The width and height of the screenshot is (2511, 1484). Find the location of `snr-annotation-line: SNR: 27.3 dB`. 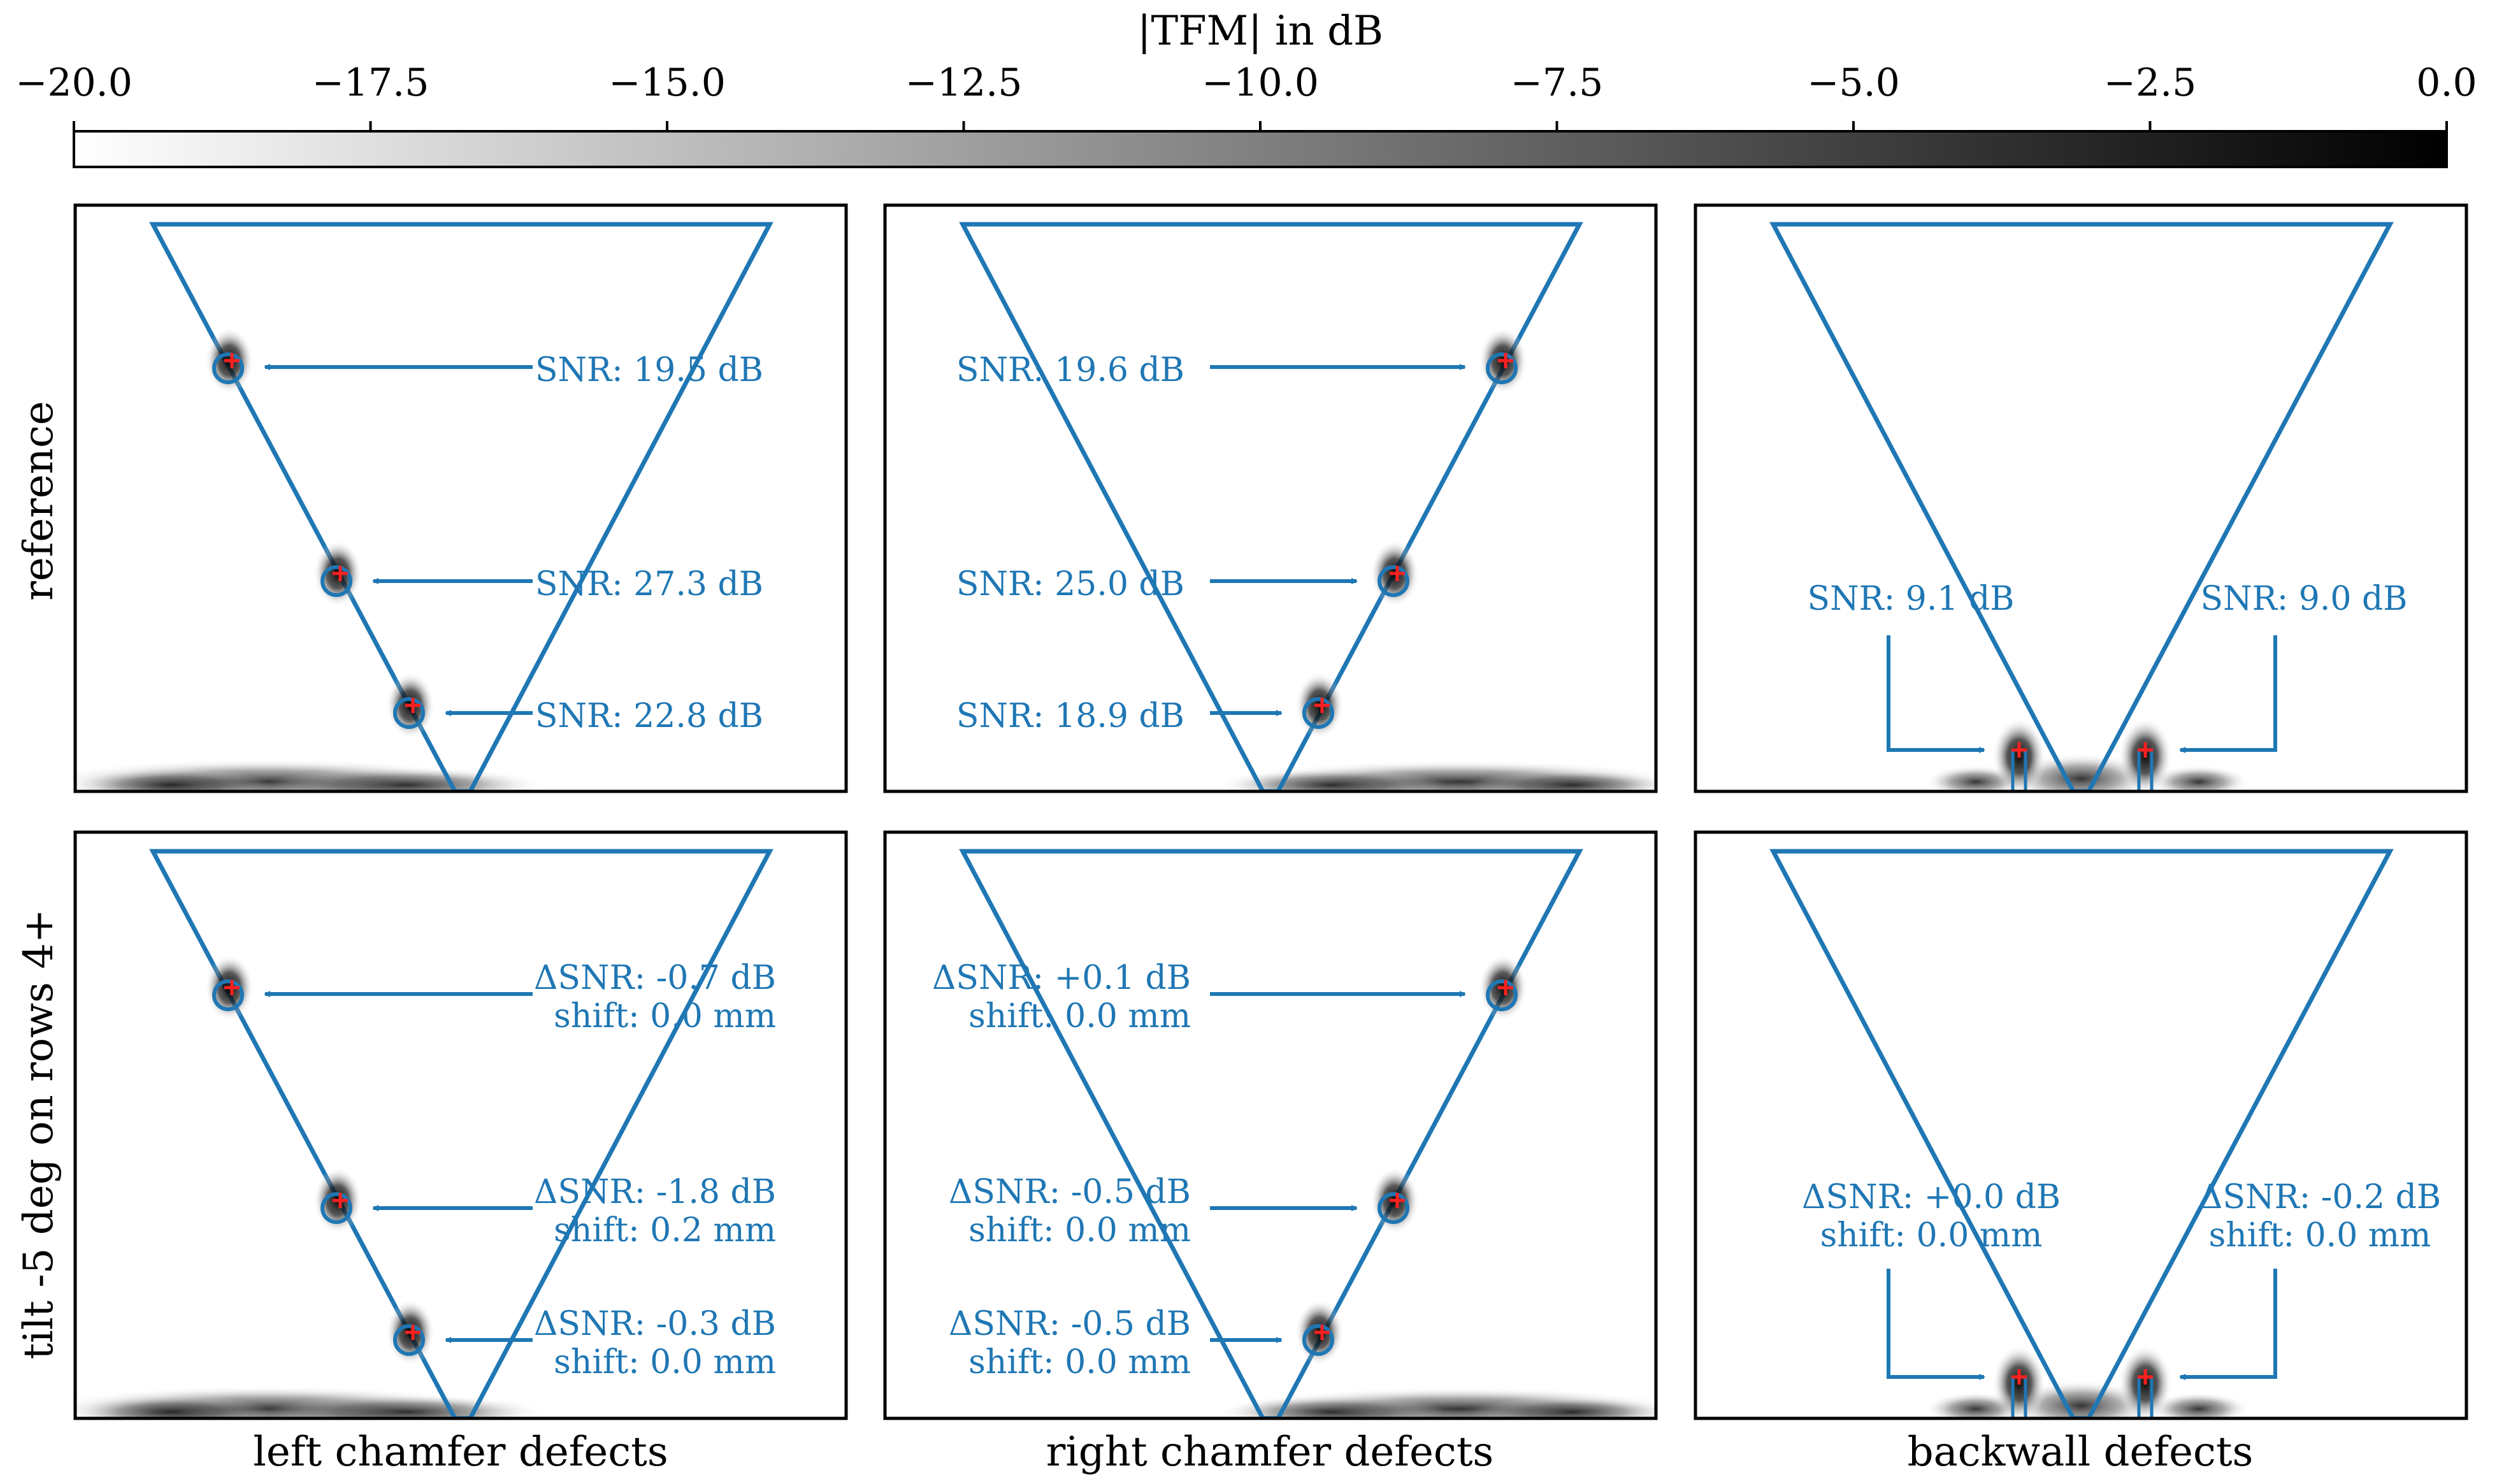

snr-annotation-line: SNR: 27.3 dB is located at coordinates (649, 584).